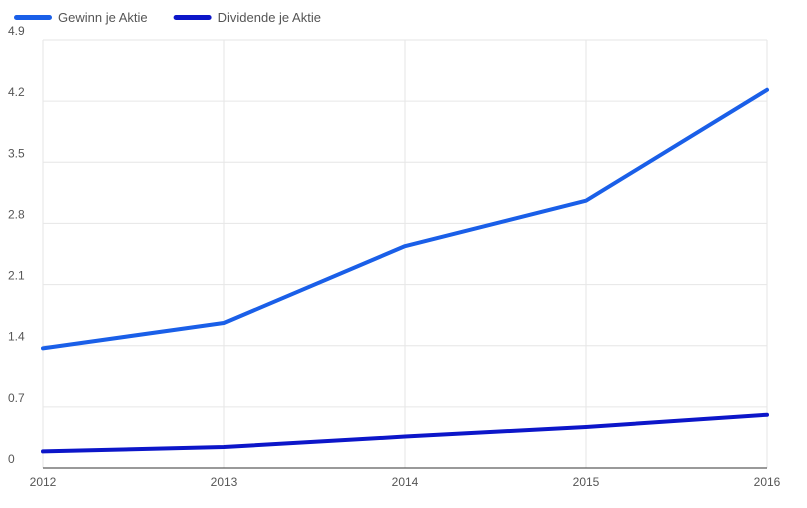  I want to click on y-tick-label: 4.2, so click(16, 92).